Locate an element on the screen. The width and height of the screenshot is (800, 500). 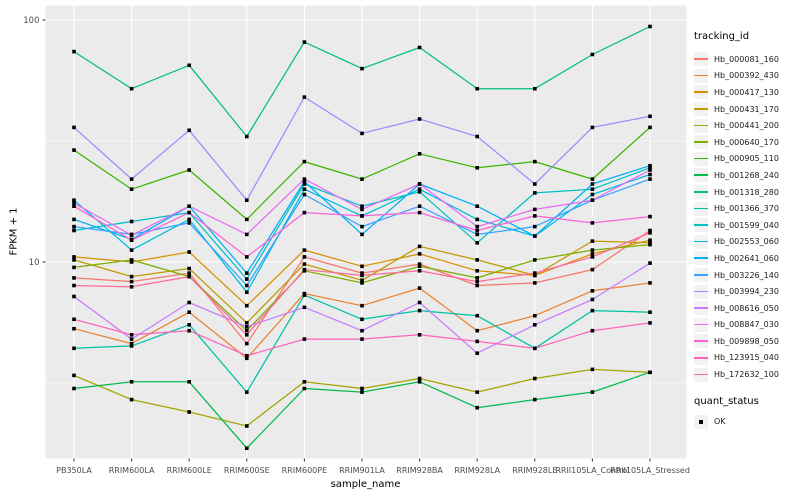
legend-item-label: Hb_000417_130 is located at coordinates (746, 92).